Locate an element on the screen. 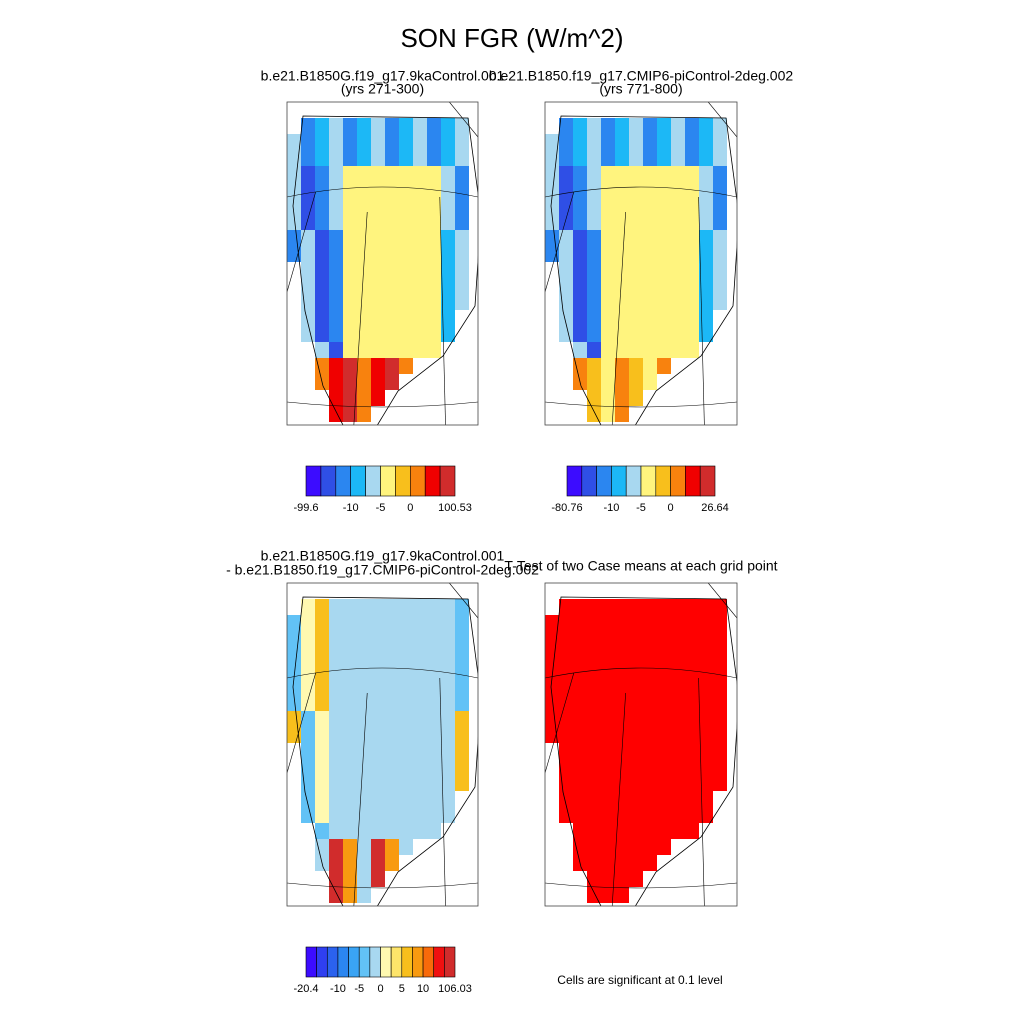 This screenshot has height=1024, width=1024. colorbar-label: 5 is located at coordinates (402, 989).